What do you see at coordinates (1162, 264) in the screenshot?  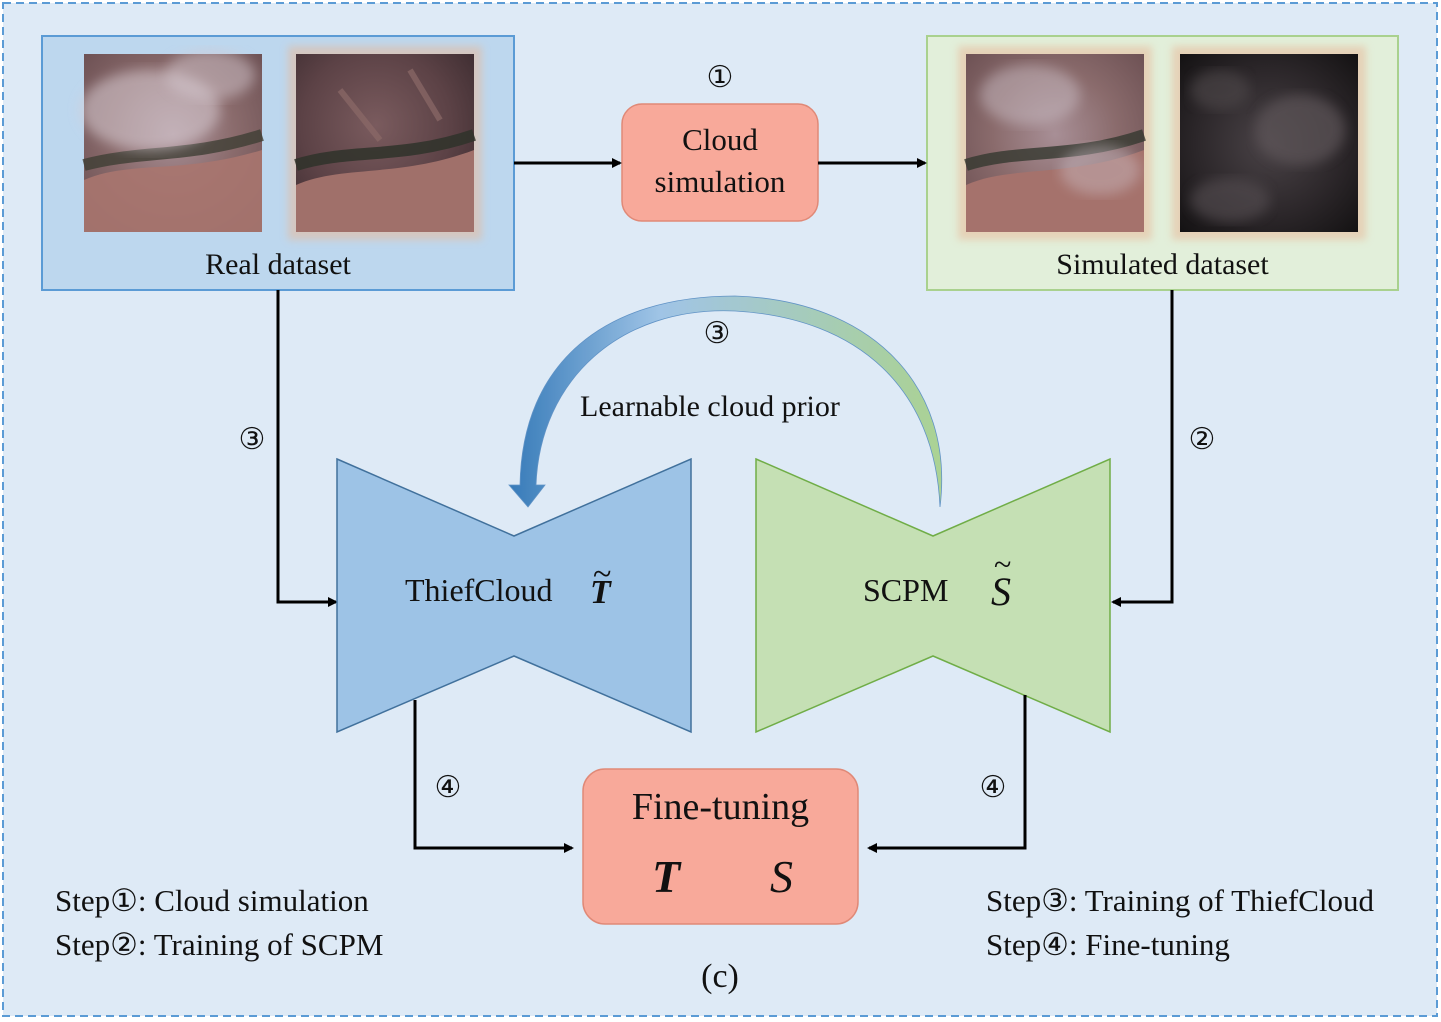 I see `simulated-dataset-label: Simulated dataset` at bounding box center [1162, 264].